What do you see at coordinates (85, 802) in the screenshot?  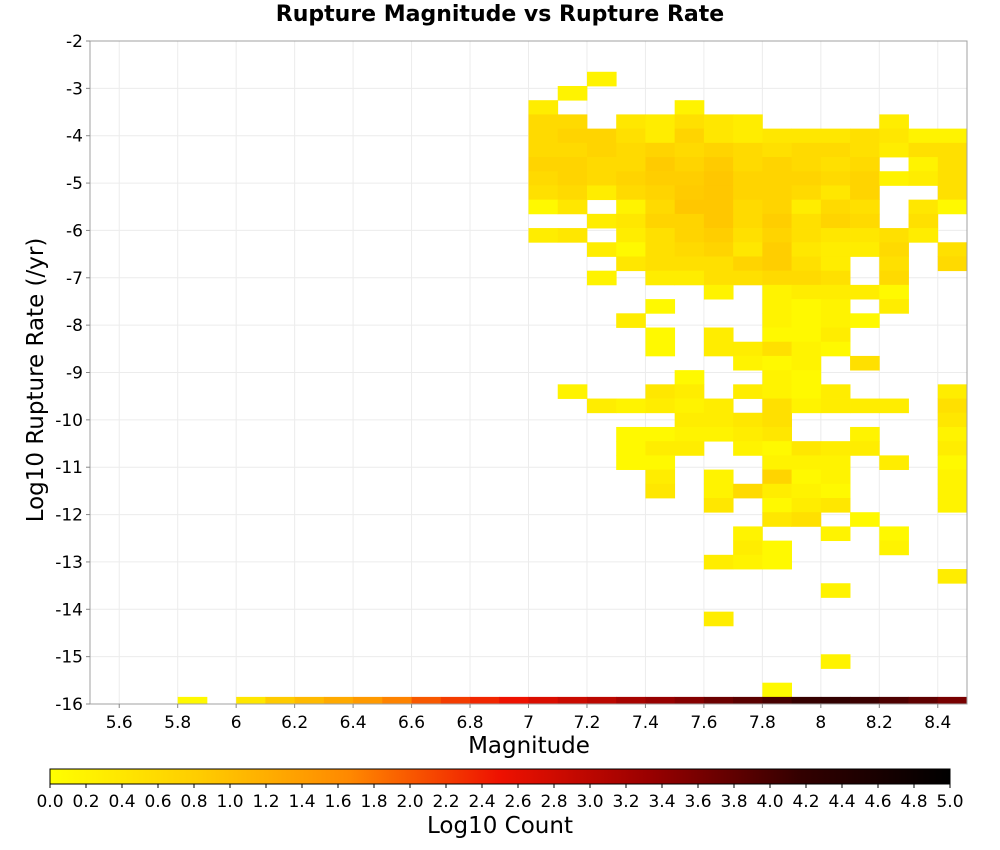 I see `colorbar-tick-label: 0.2` at bounding box center [85, 802].